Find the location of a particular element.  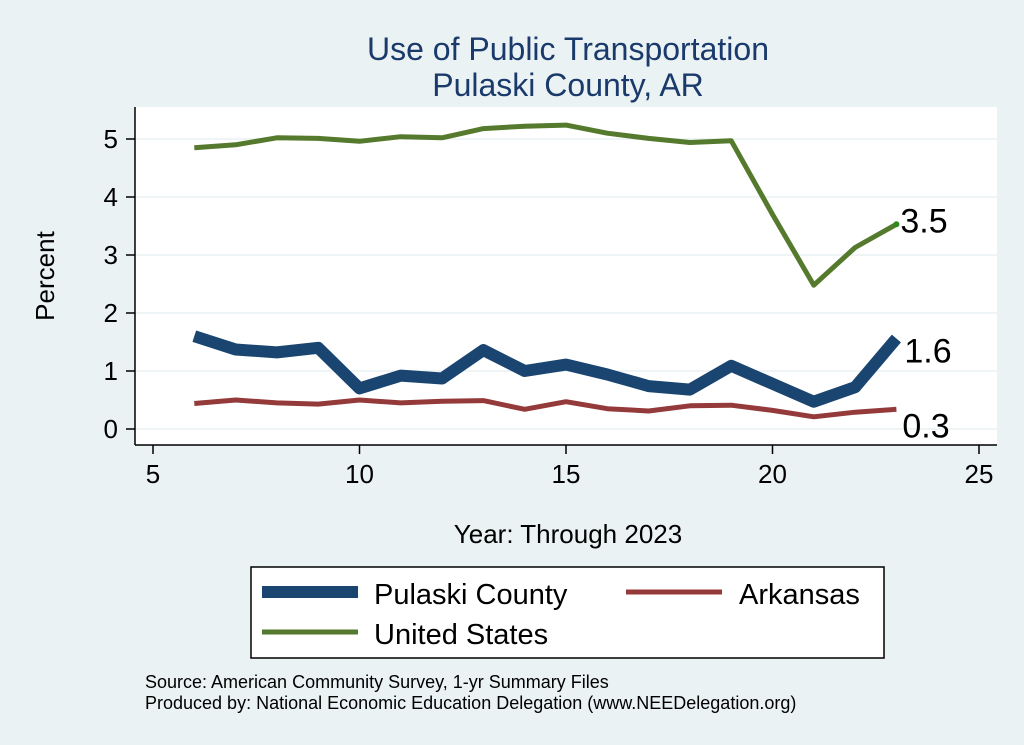

y-tick-label: 2 is located at coordinates (111, 313).